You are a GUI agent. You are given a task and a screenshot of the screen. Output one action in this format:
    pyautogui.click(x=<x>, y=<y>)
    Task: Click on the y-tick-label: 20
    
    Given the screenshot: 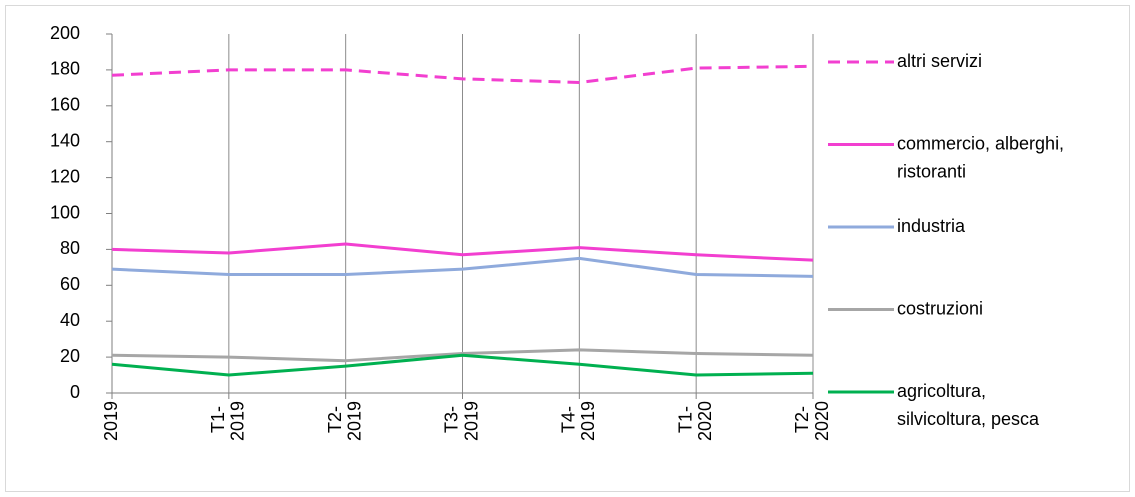 What is the action you would take?
    pyautogui.click(x=70, y=356)
    